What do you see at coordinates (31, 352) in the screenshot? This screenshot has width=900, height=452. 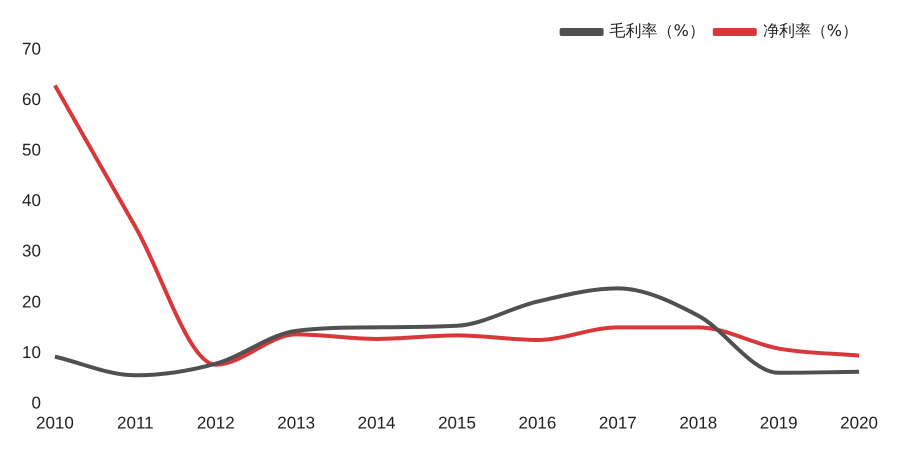 I see `y-tick-label: 10` at bounding box center [31, 352].